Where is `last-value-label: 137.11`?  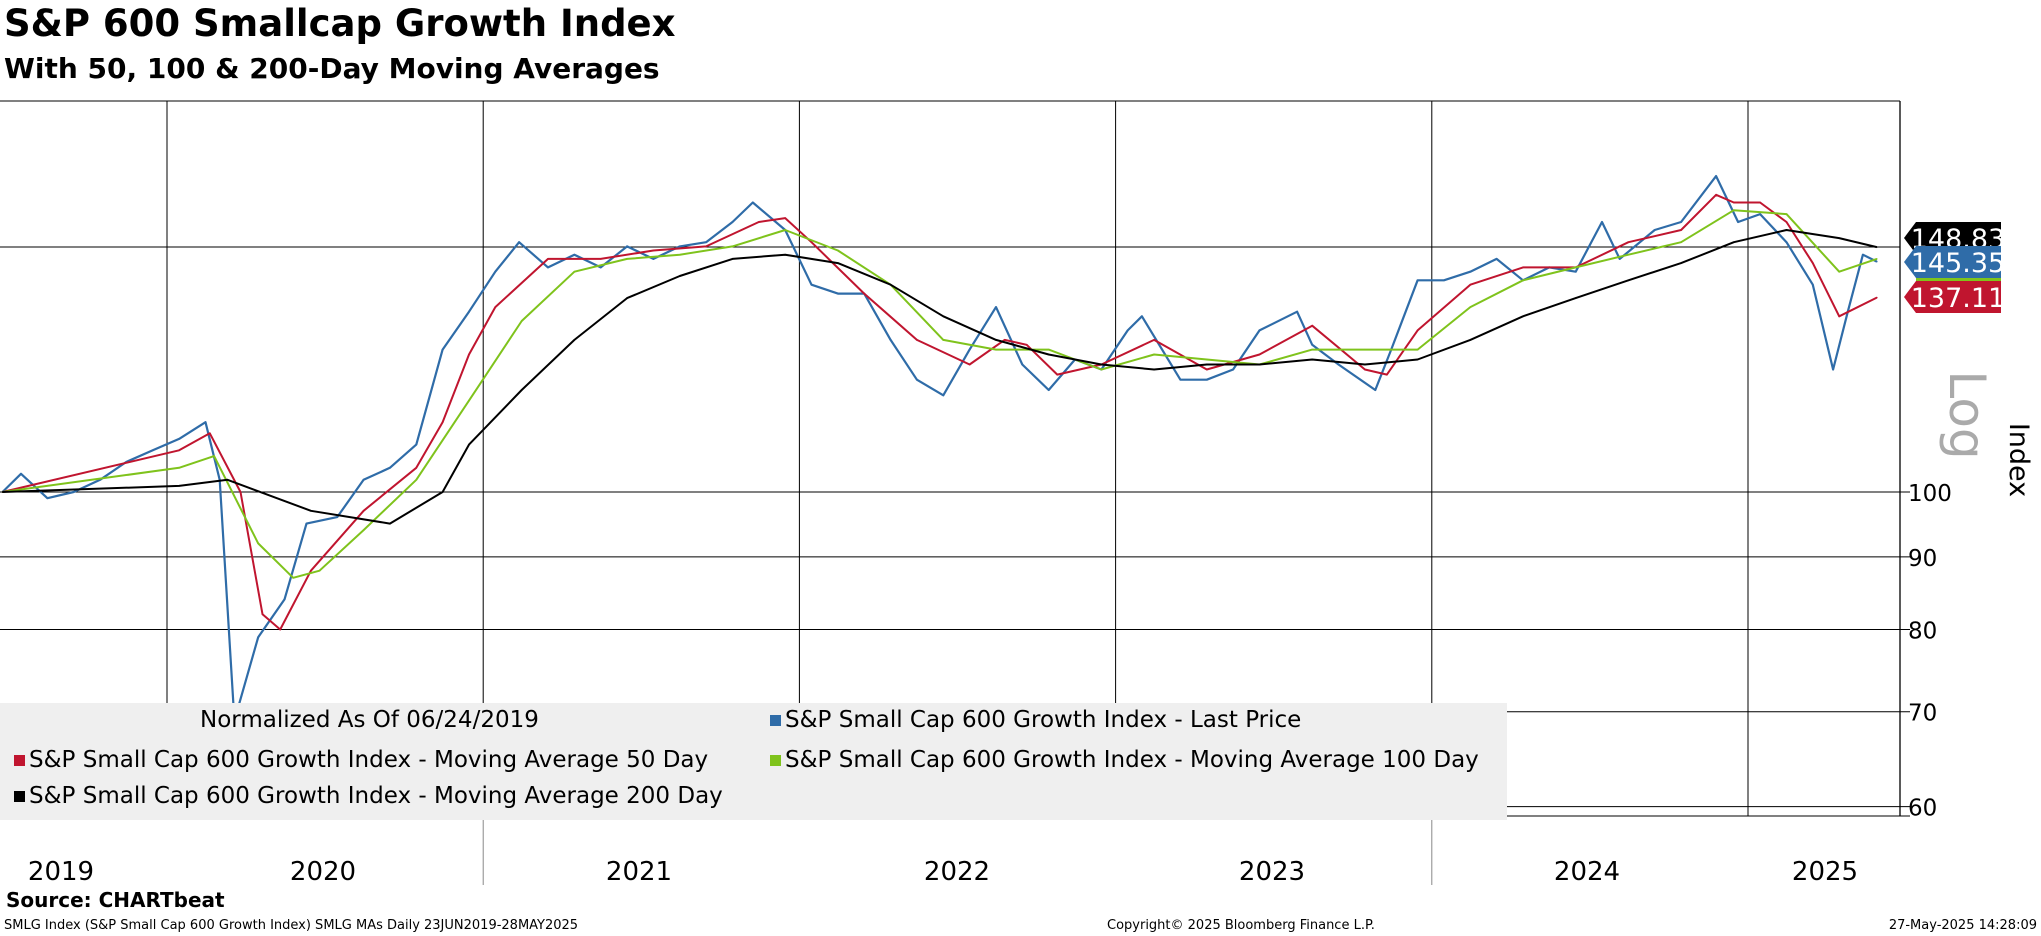
last-value-label: 137.11 is located at coordinates (1958, 298).